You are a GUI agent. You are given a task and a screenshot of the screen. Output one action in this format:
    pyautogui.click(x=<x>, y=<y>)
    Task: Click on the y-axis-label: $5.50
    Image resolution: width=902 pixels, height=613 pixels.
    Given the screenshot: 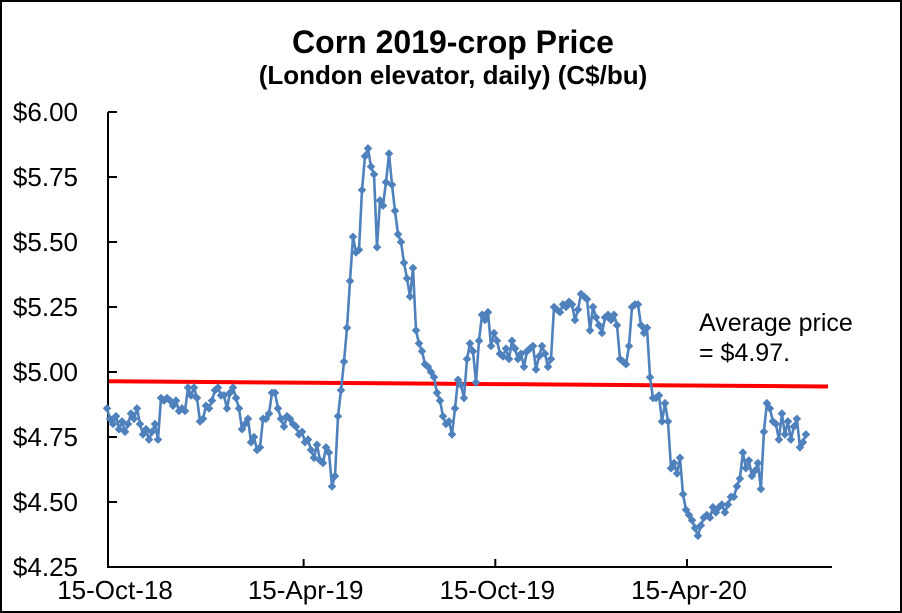 What is the action you would take?
    pyautogui.click(x=45, y=242)
    